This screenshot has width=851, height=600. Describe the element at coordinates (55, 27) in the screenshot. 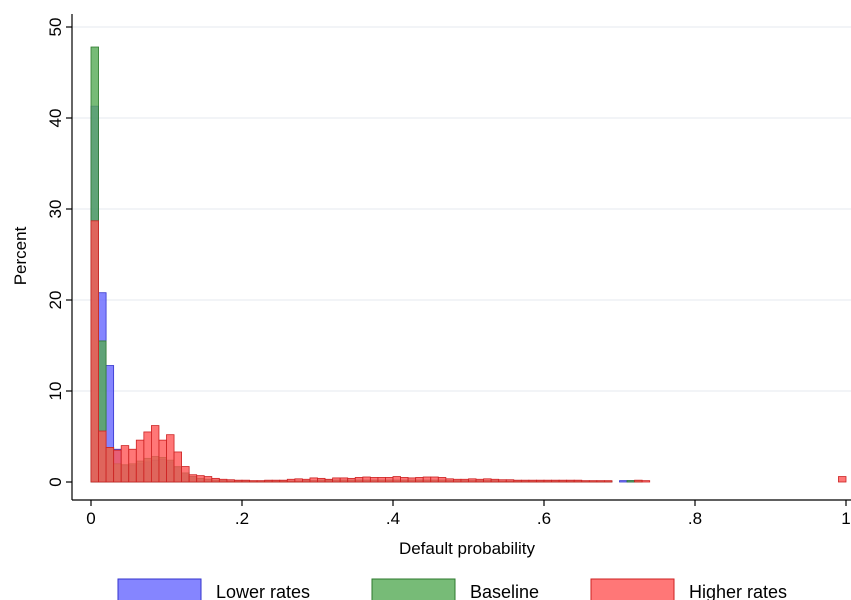

I see `y-tick-label: 50` at that location.